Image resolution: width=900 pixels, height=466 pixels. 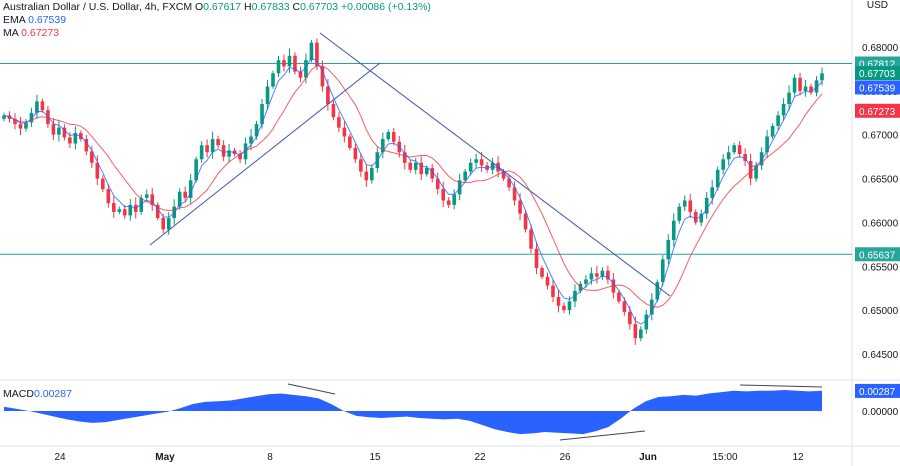 I want to click on ma-value: 0.67273, so click(x=40, y=33).